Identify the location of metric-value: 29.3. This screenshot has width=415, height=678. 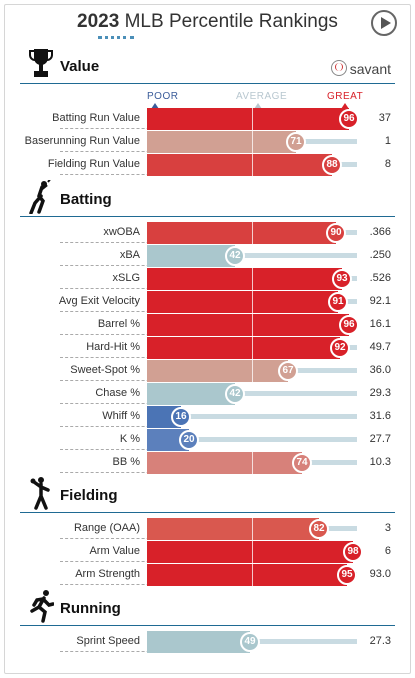
(380, 393).